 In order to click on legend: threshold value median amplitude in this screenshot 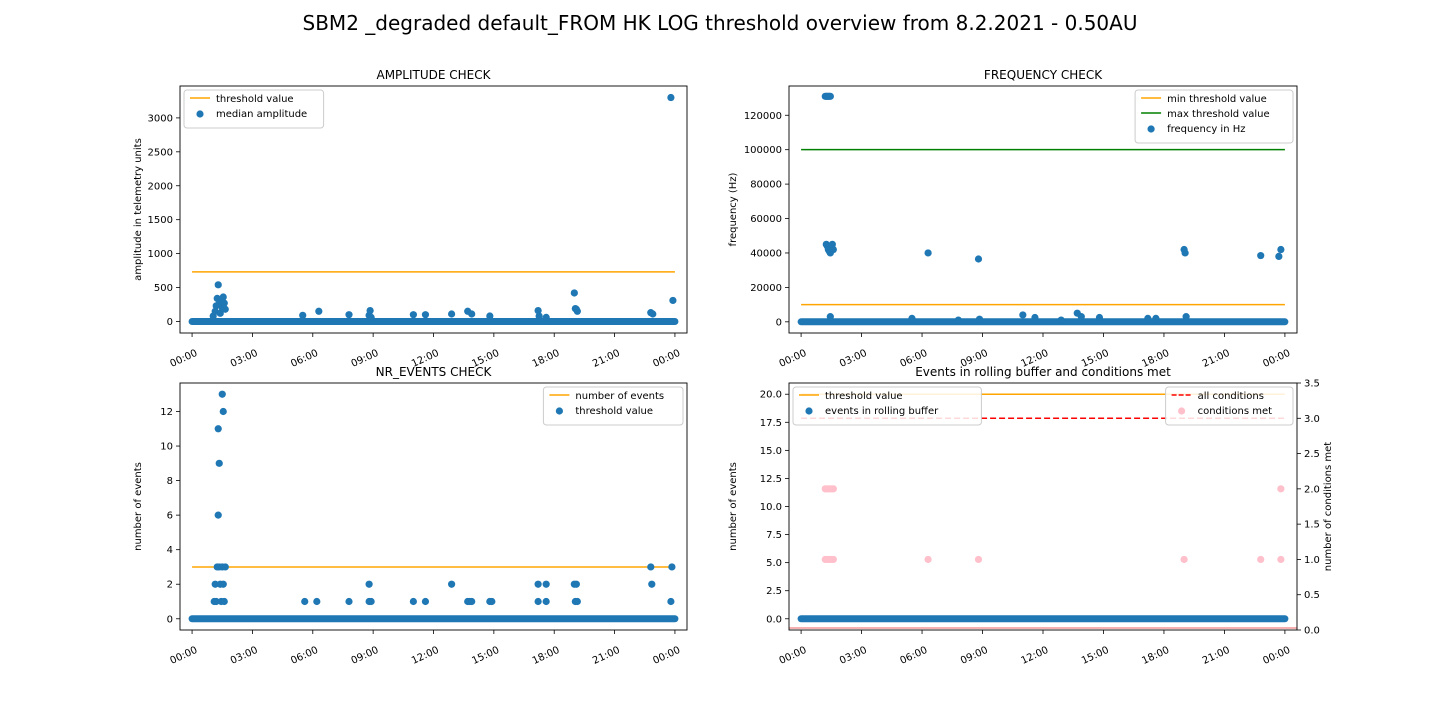, I will do `click(254, 109)`.